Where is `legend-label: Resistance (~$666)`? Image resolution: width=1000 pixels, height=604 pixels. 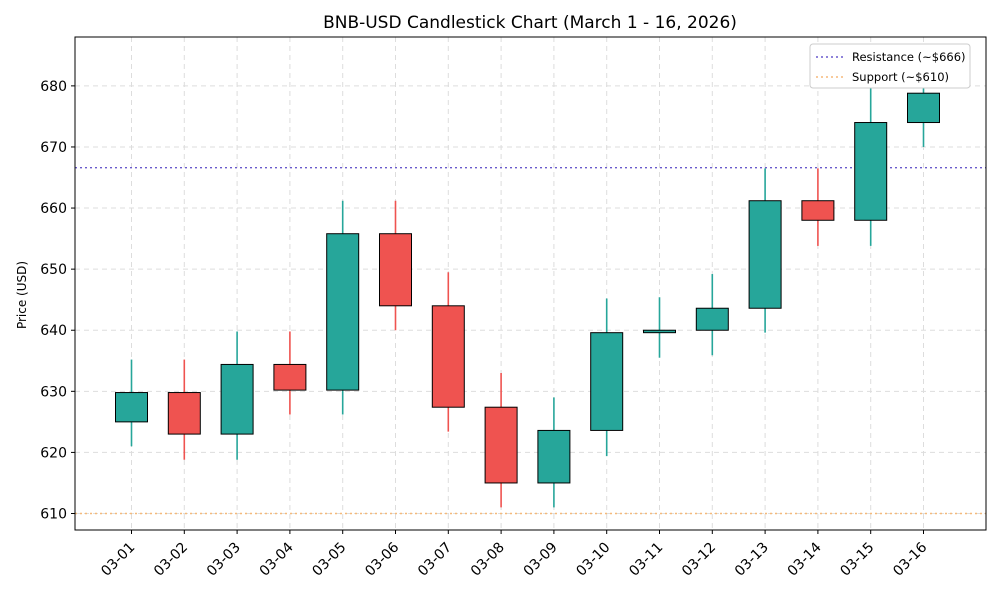 legend-label: Resistance (~$666) is located at coordinates (909, 57).